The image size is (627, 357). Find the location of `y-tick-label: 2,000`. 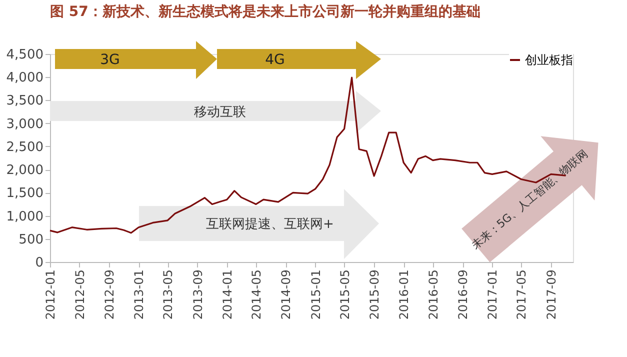

y-tick-label: 2,000 is located at coordinates (25, 170).